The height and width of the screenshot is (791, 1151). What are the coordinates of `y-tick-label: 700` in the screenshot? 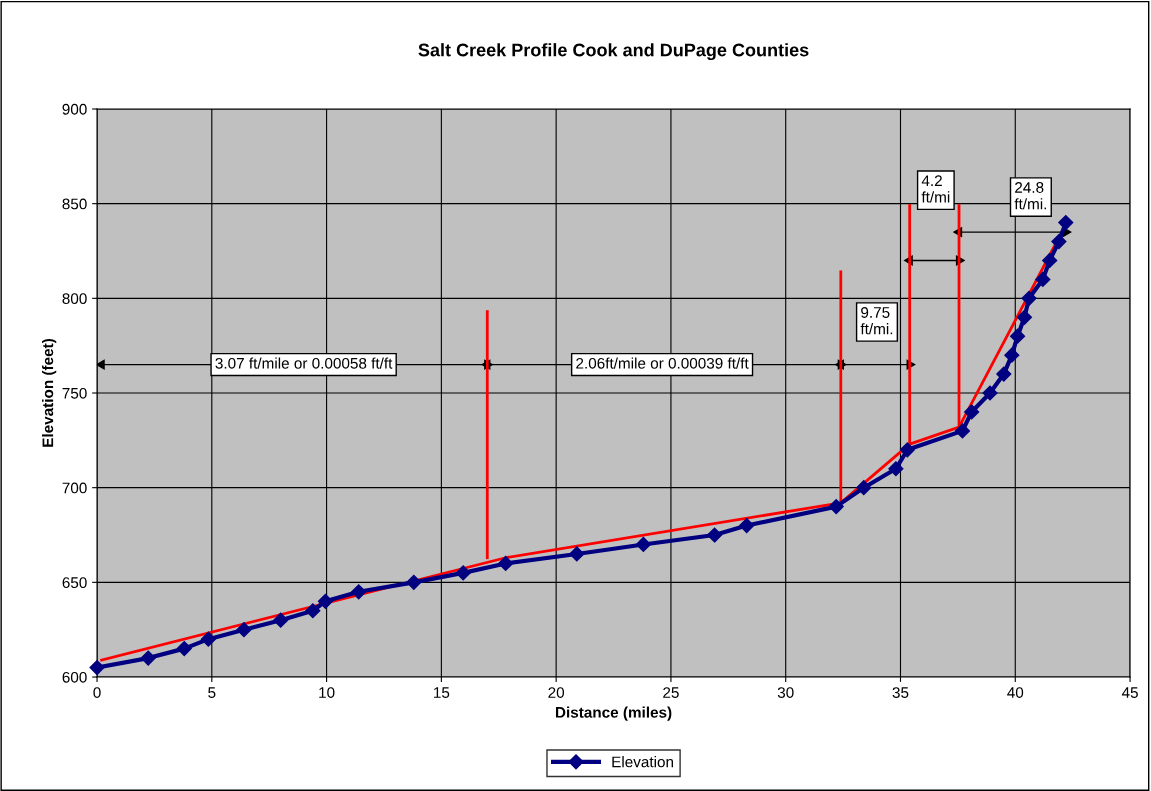 It's located at (74, 488).